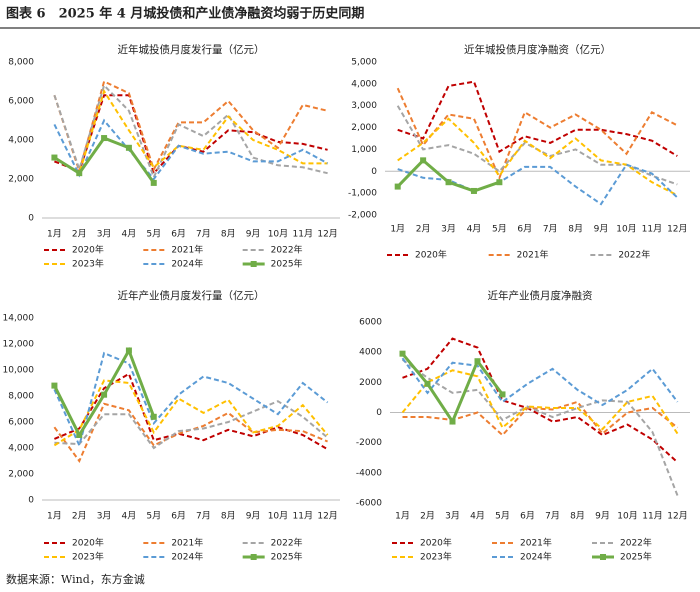 The image size is (700, 592). Describe the element at coordinates (191, 295) in the screenshot. I see `chart-title: 近年产业债月度发行量（亿元）` at that location.